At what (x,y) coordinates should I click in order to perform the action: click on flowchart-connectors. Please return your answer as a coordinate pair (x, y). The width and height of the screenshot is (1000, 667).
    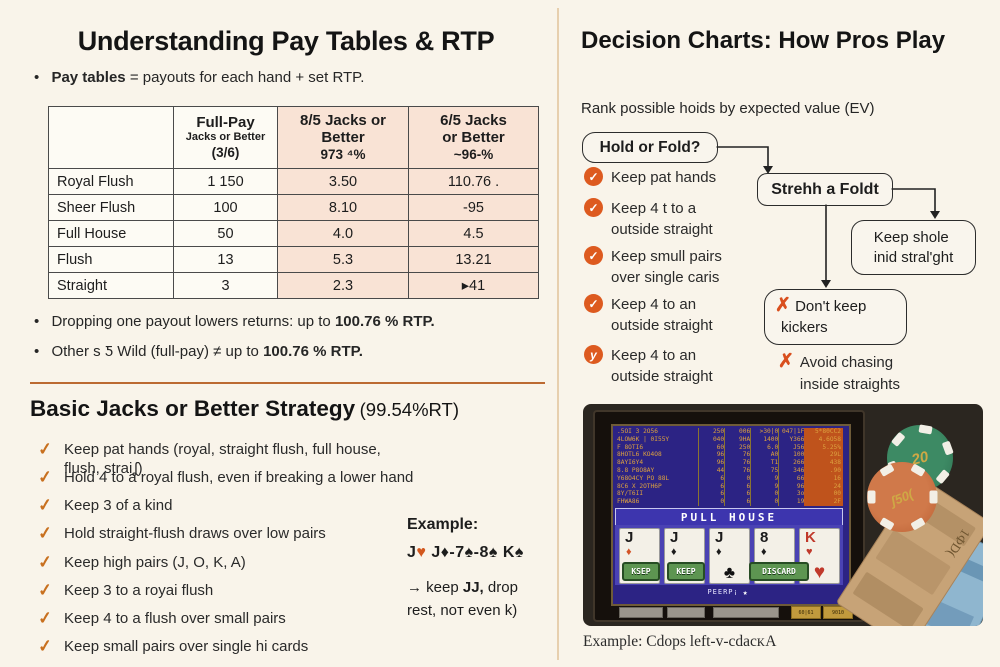
    Looking at the image, I should click on (828, 217).